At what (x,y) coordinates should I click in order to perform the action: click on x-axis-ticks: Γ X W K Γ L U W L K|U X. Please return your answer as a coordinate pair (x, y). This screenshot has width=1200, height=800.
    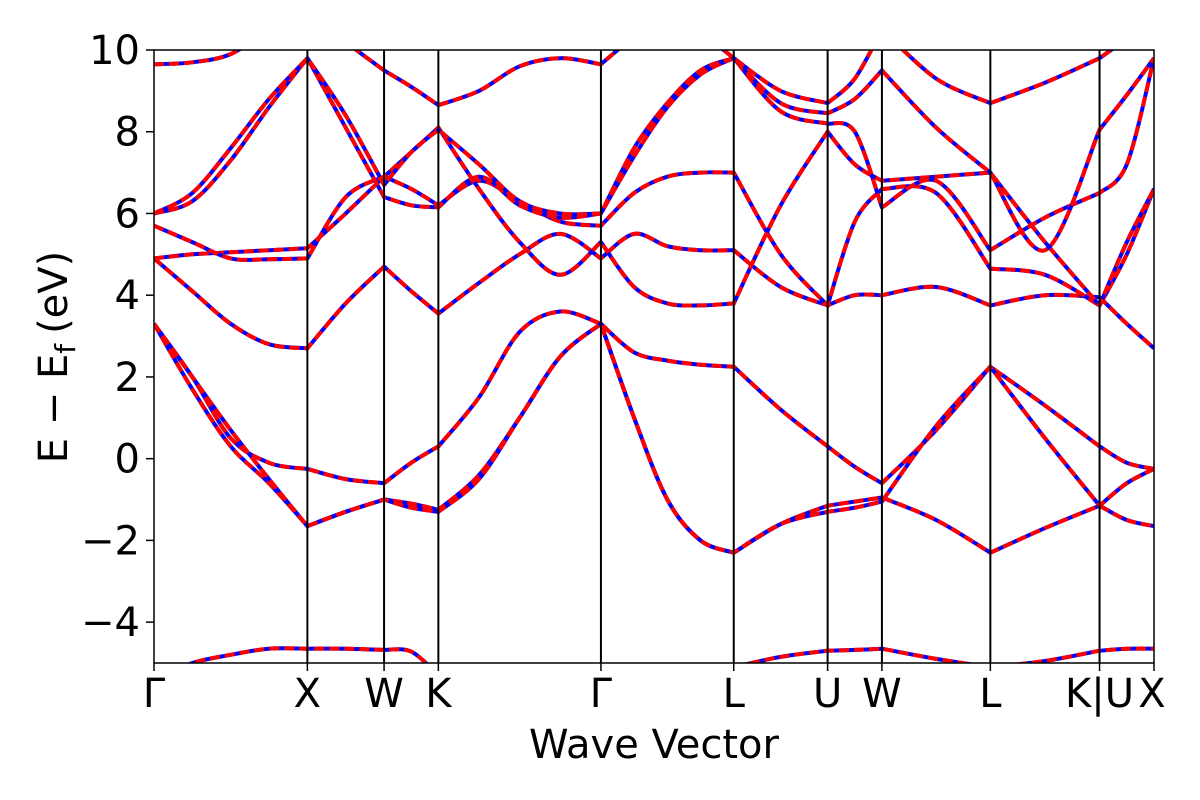
    Looking at the image, I should click on (654, 690).